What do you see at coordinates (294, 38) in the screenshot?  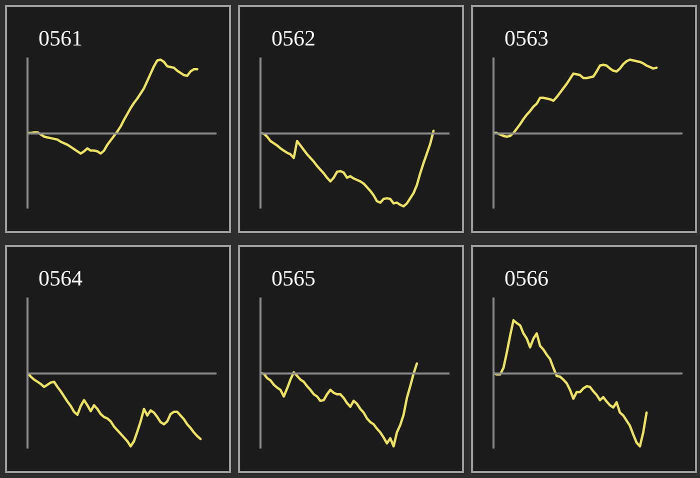 I see `chart-title: 0562` at bounding box center [294, 38].